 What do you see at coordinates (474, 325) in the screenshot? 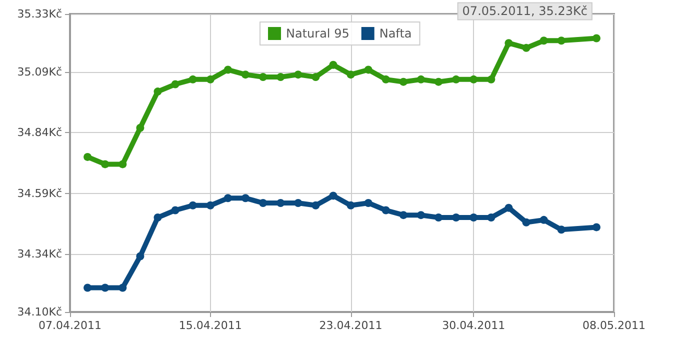
I see `x-tick-label: 30.04.2011` at bounding box center [474, 325].